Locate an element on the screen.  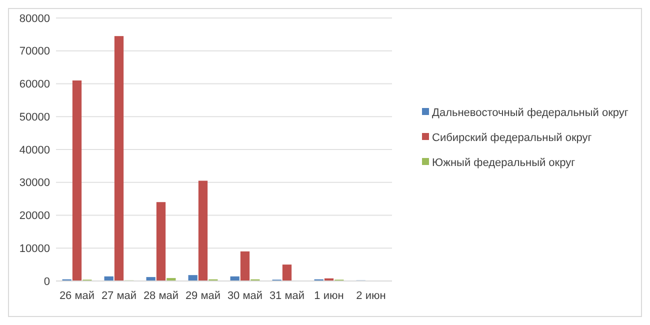
x-tick-label: 29 май is located at coordinates (203, 296).